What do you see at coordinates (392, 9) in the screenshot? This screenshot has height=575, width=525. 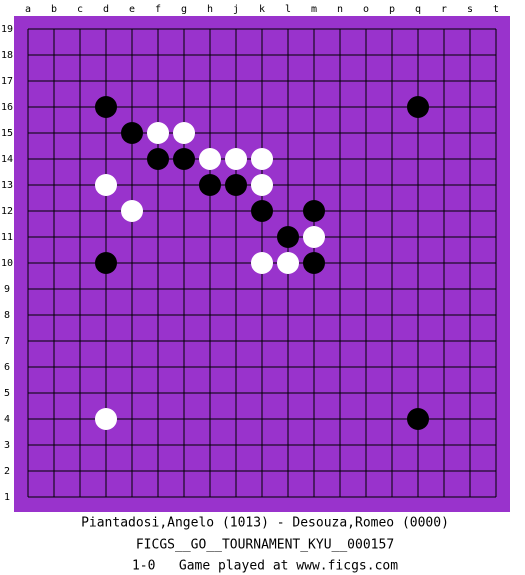 I see `column-label: p` at bounding box center [392, 9].